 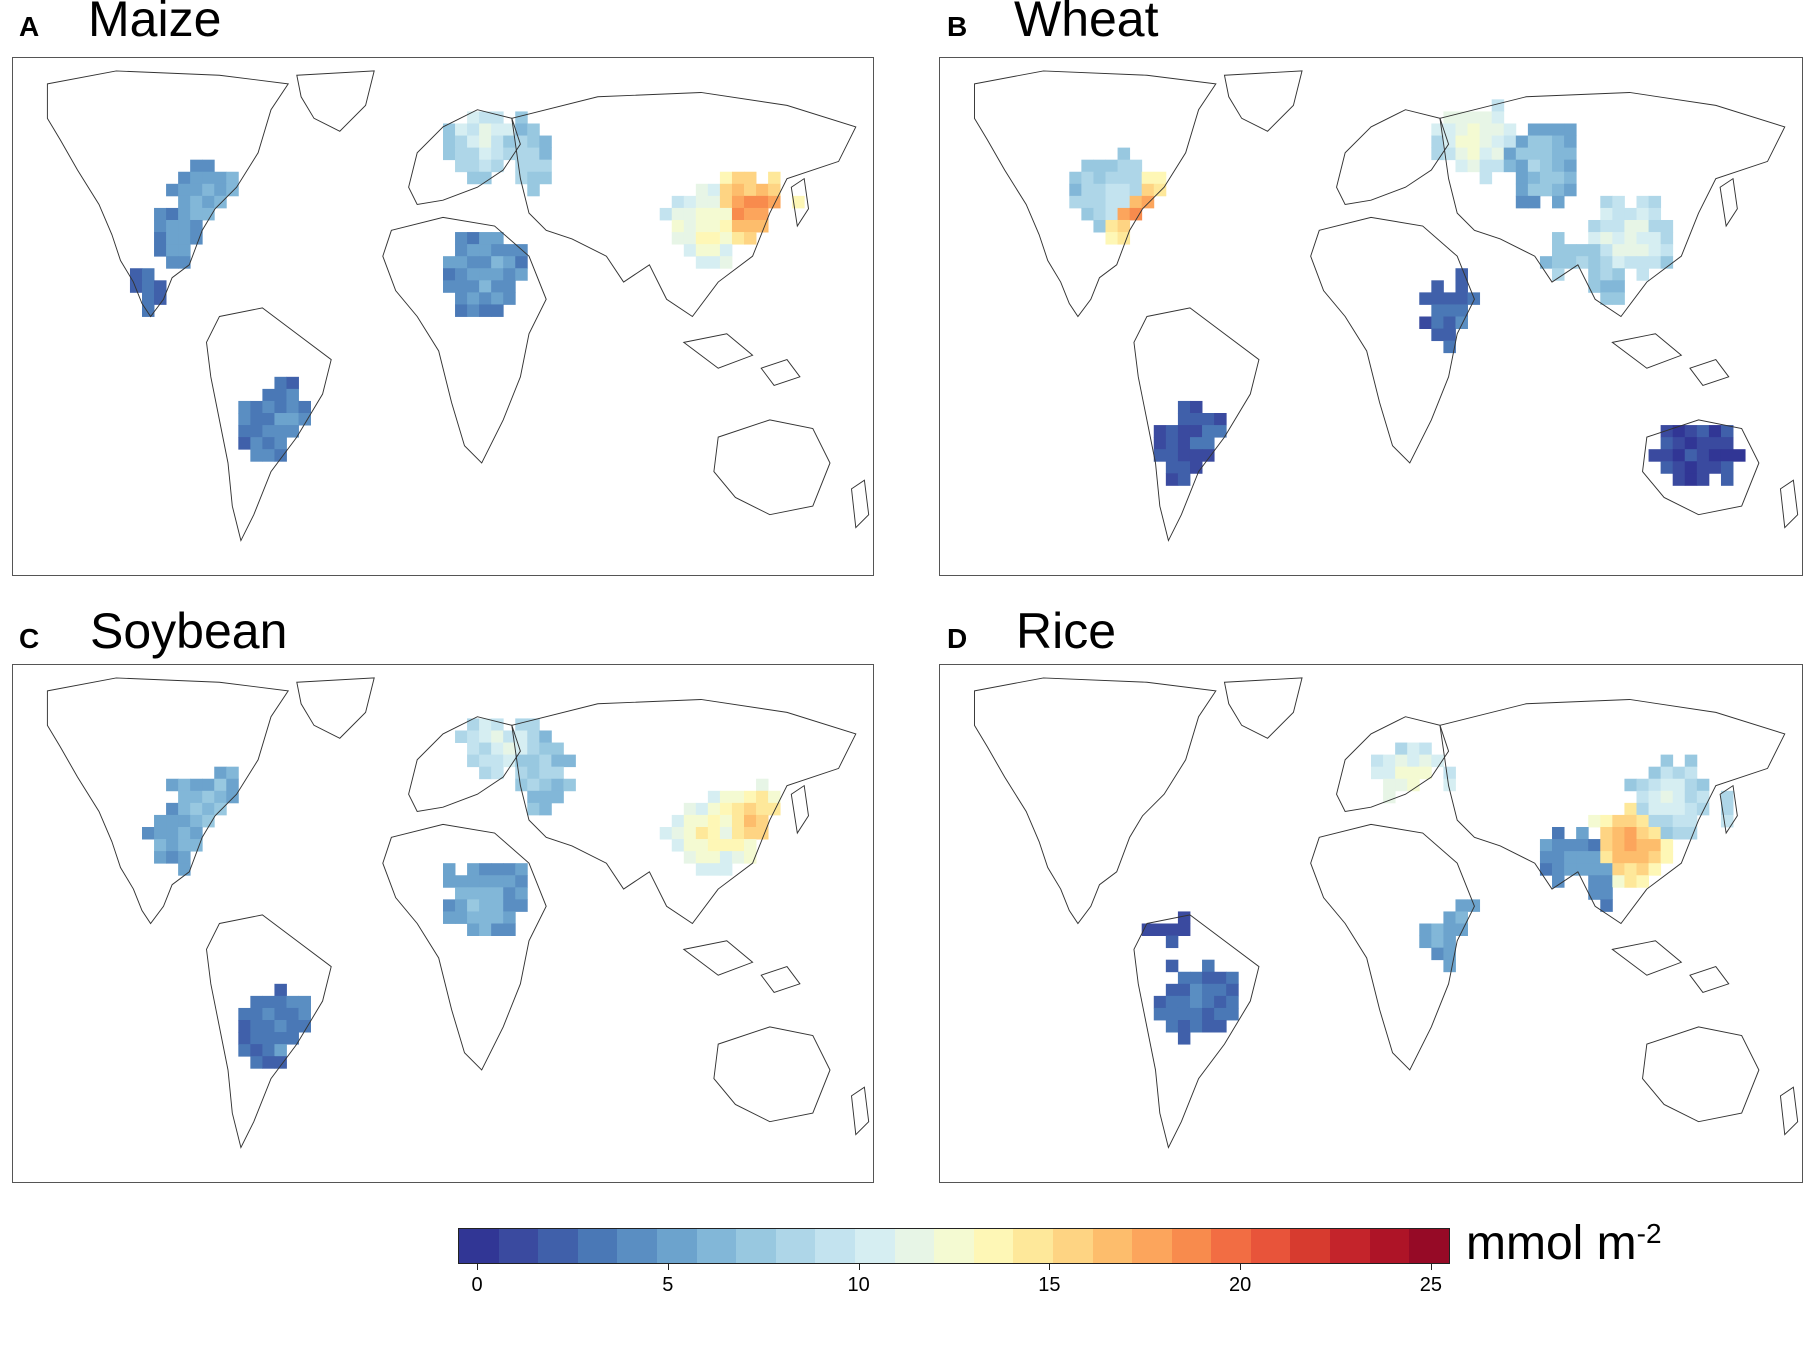 What do you see at coordinates (1437, 893) in the screenshot?
I see `crop-grid` at bounding box center [1437, 893].